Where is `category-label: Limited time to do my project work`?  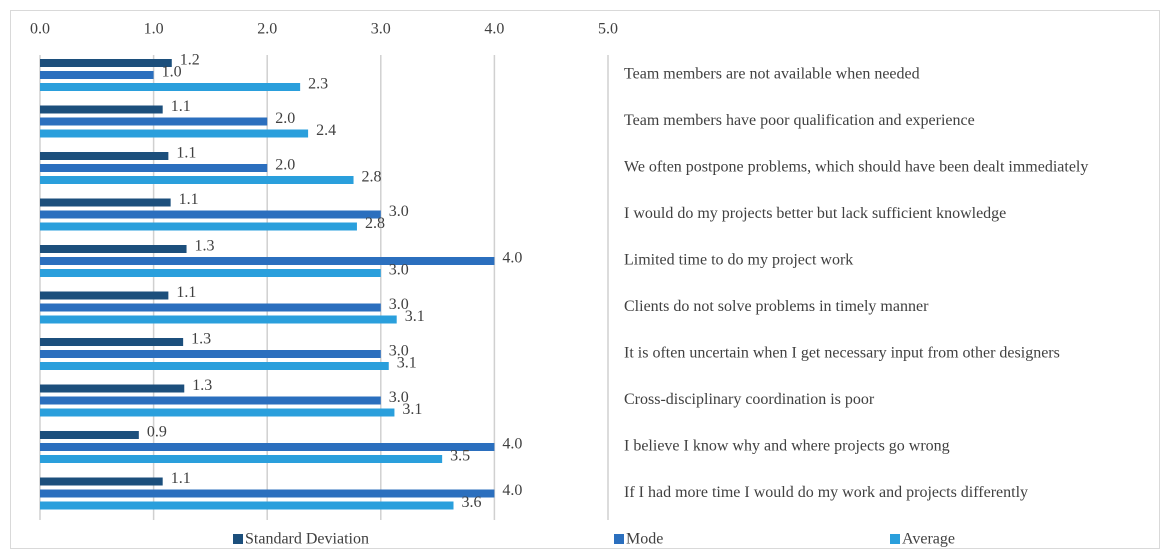
category-label: Limited time to do my project work is located at coordinates (738, 260).